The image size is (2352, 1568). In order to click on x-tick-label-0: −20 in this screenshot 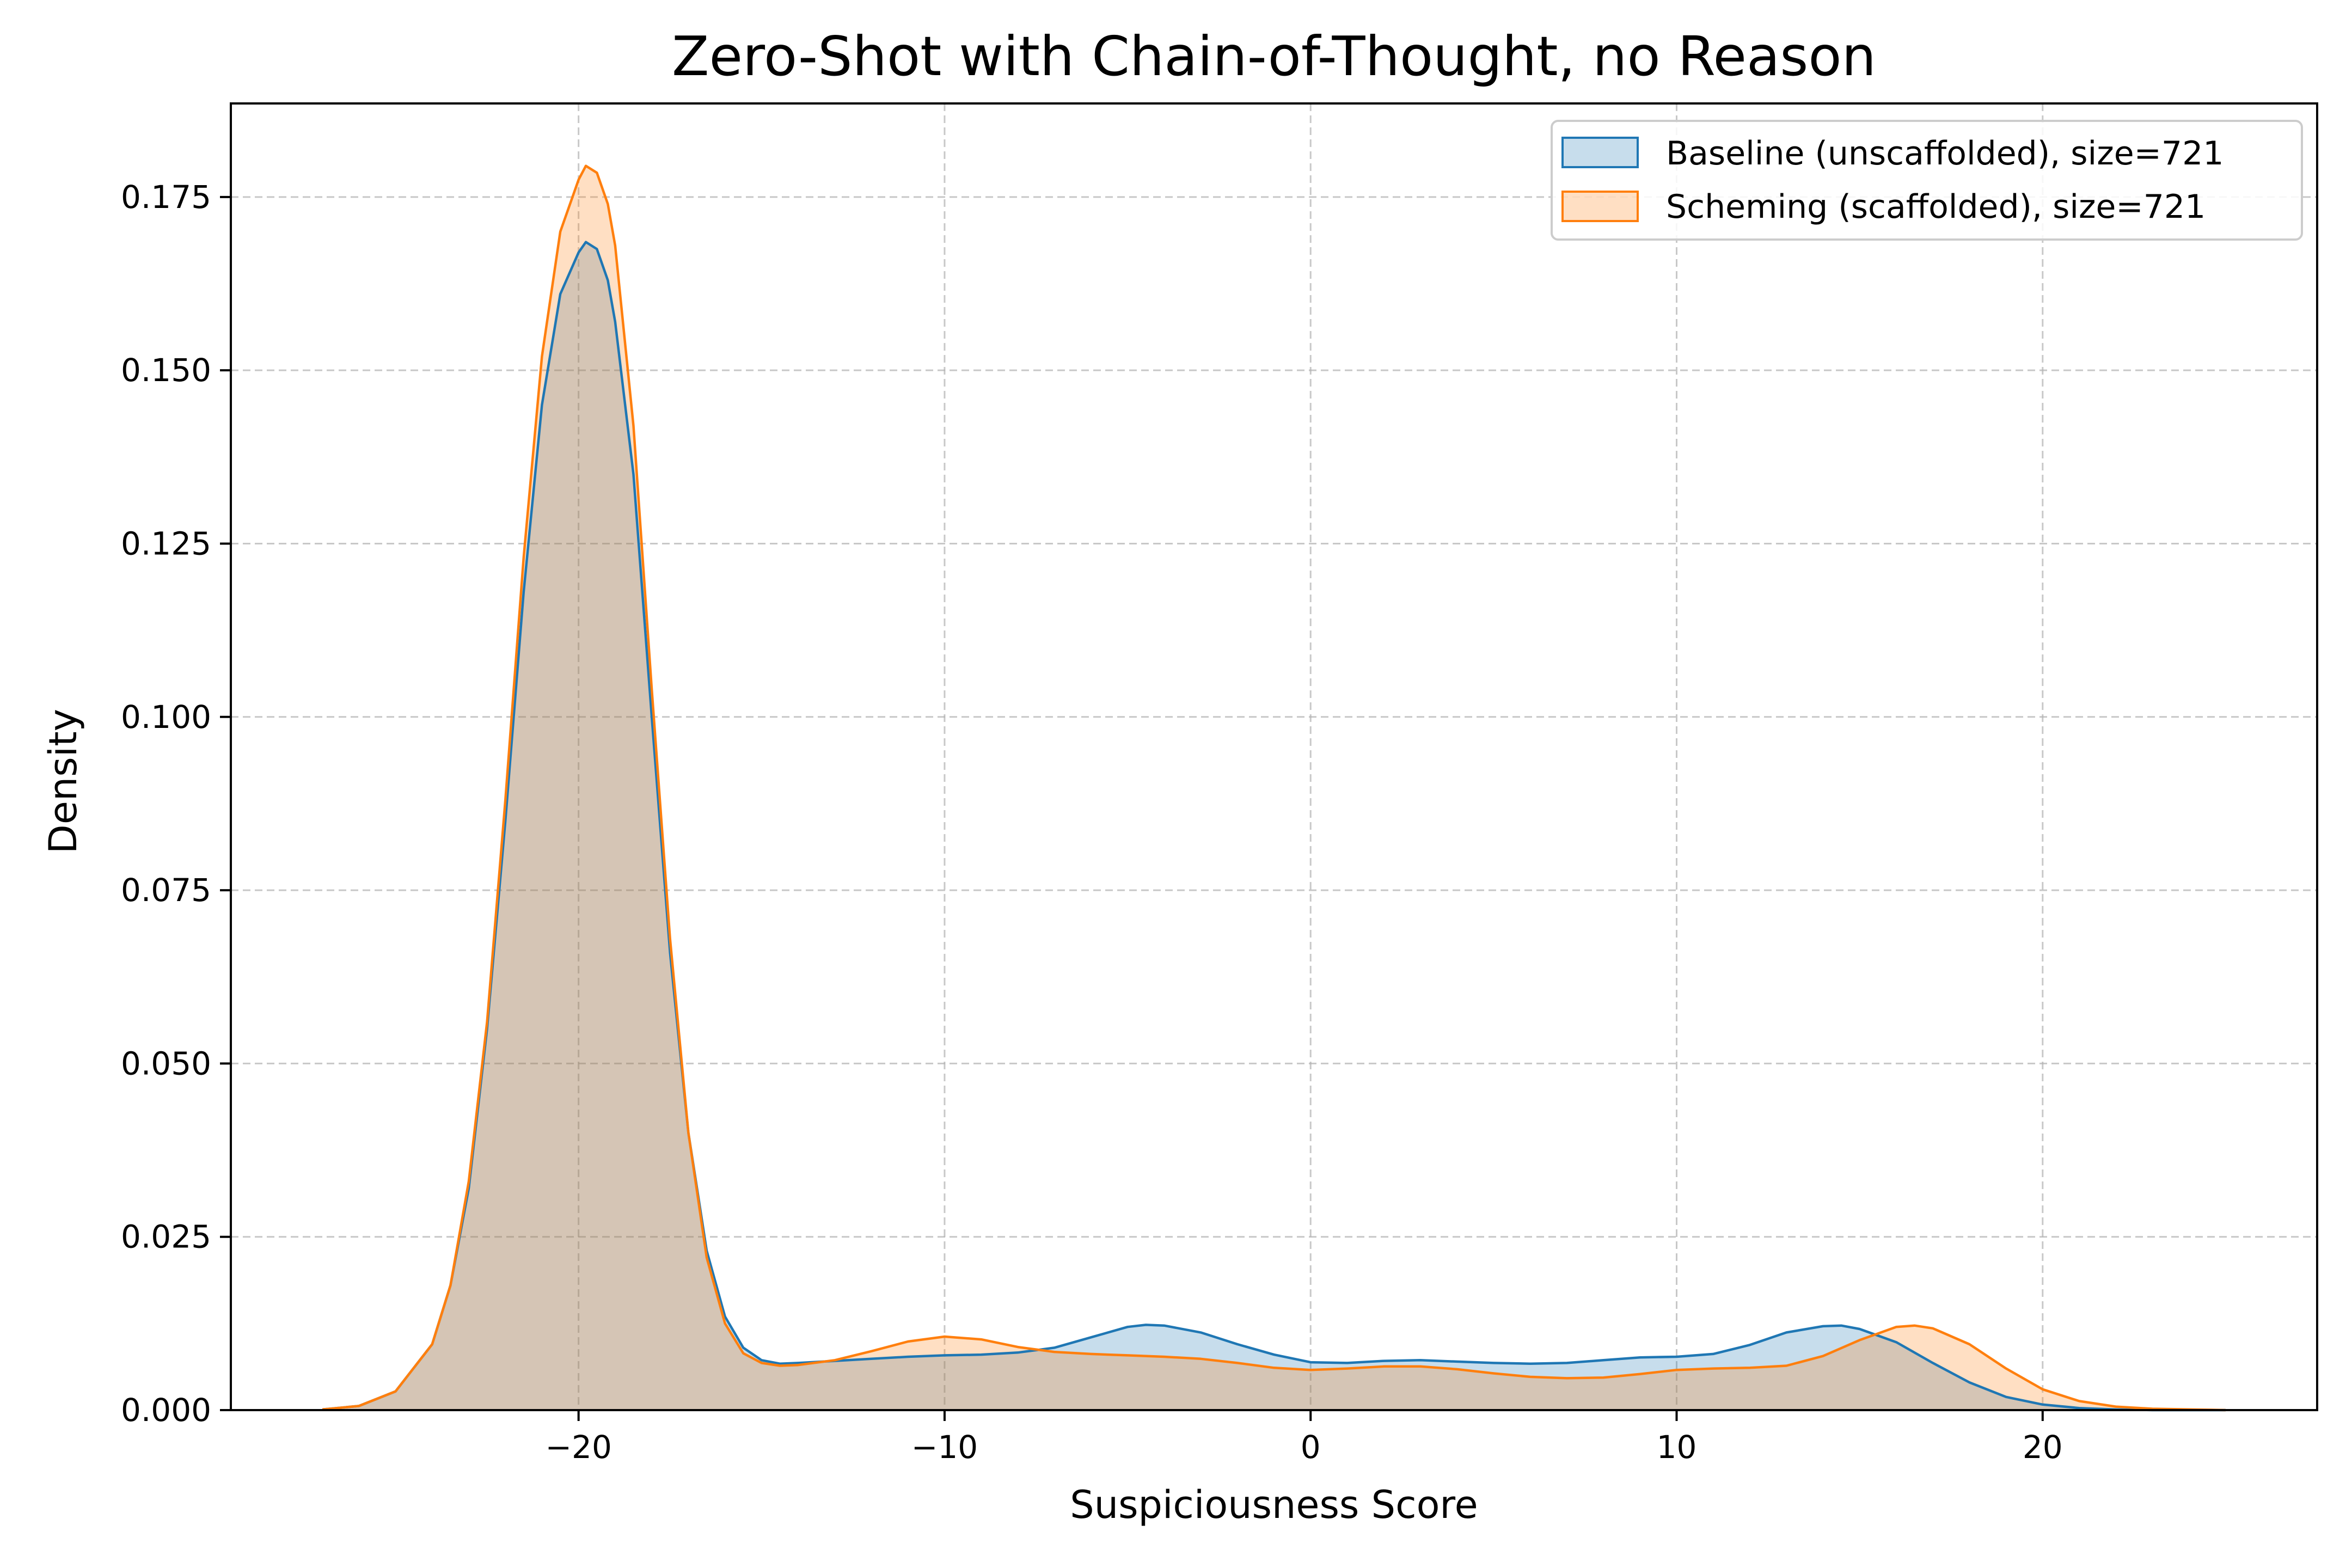, I will do `click(578, 1447)`.